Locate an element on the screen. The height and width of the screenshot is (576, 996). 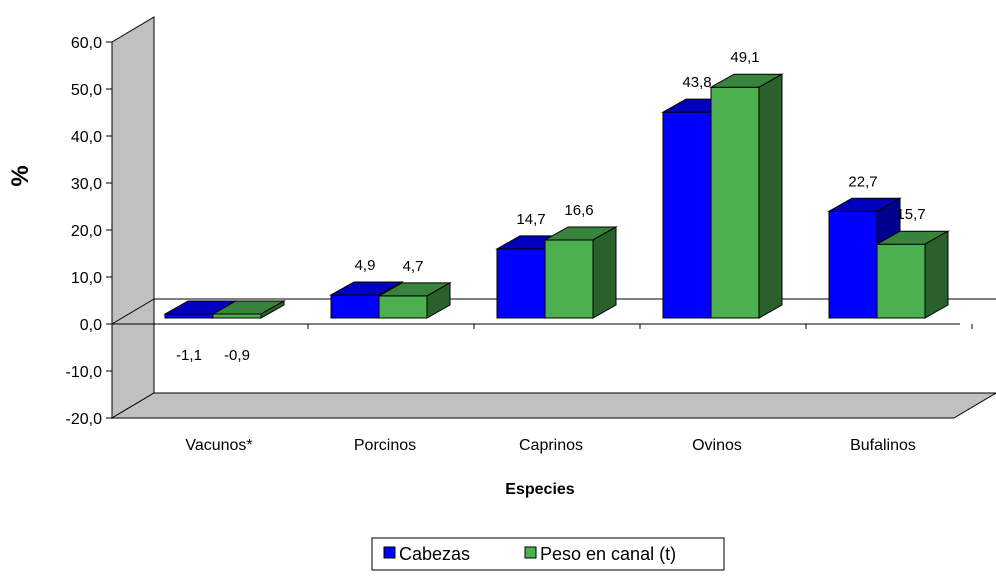
y-tick-label: 40,0 is located at coordinates (86, 137).